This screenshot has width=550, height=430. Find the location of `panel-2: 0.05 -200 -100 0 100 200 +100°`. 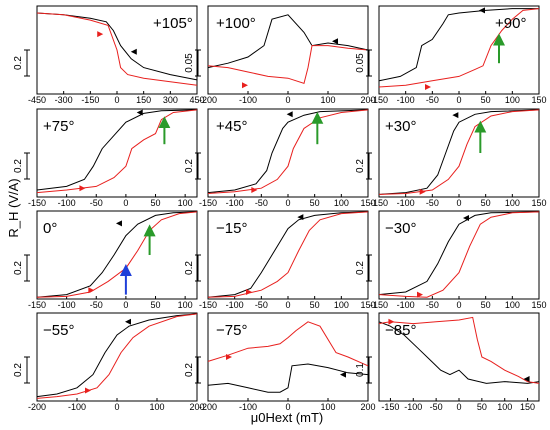

panel-2: 0.05 -200 -100 0 100 200 +100° is located at coordinates (280, 55).